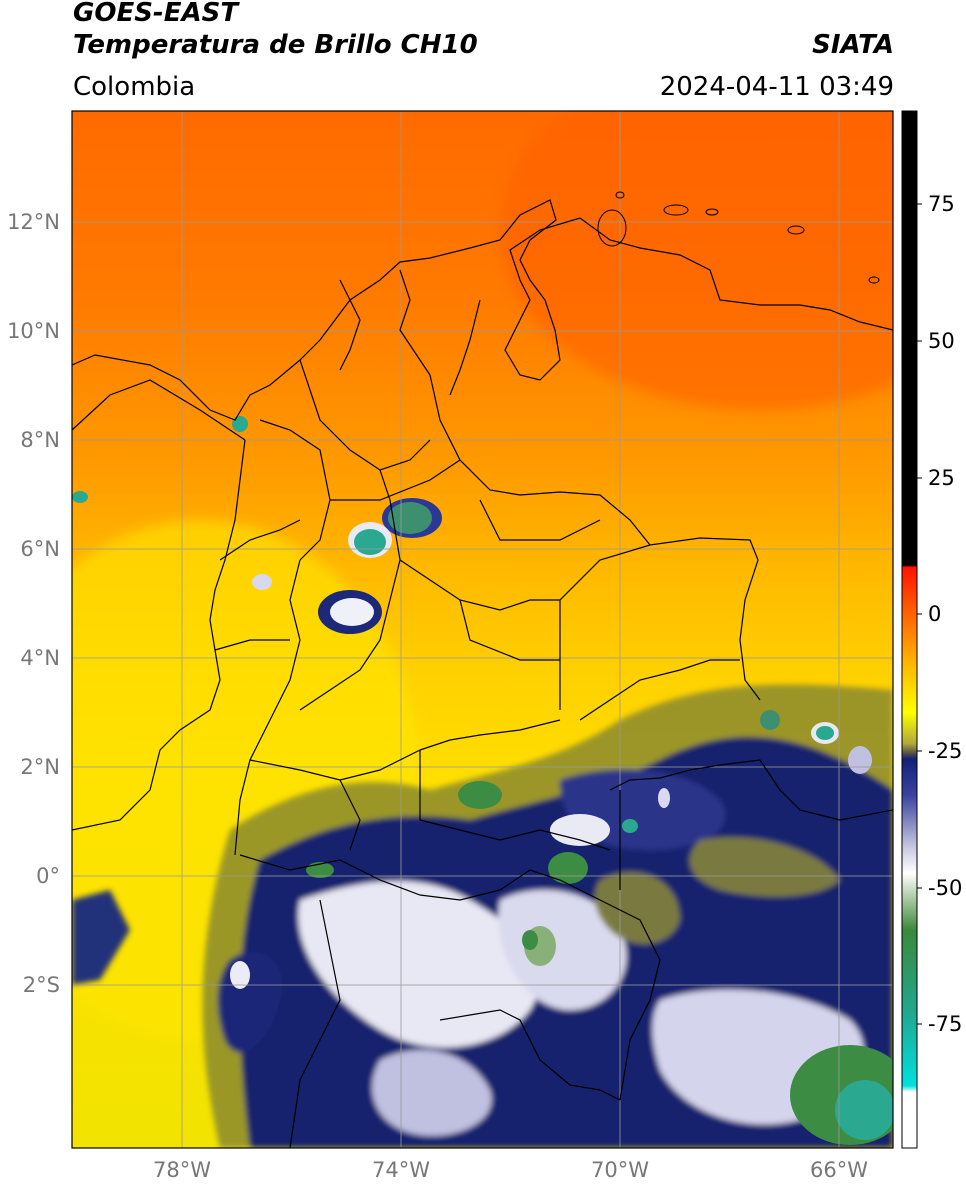 The height and width of the screenshot is (1190, 966). I want to click on colorbar-label-minus25: -25, so click(945, 751).